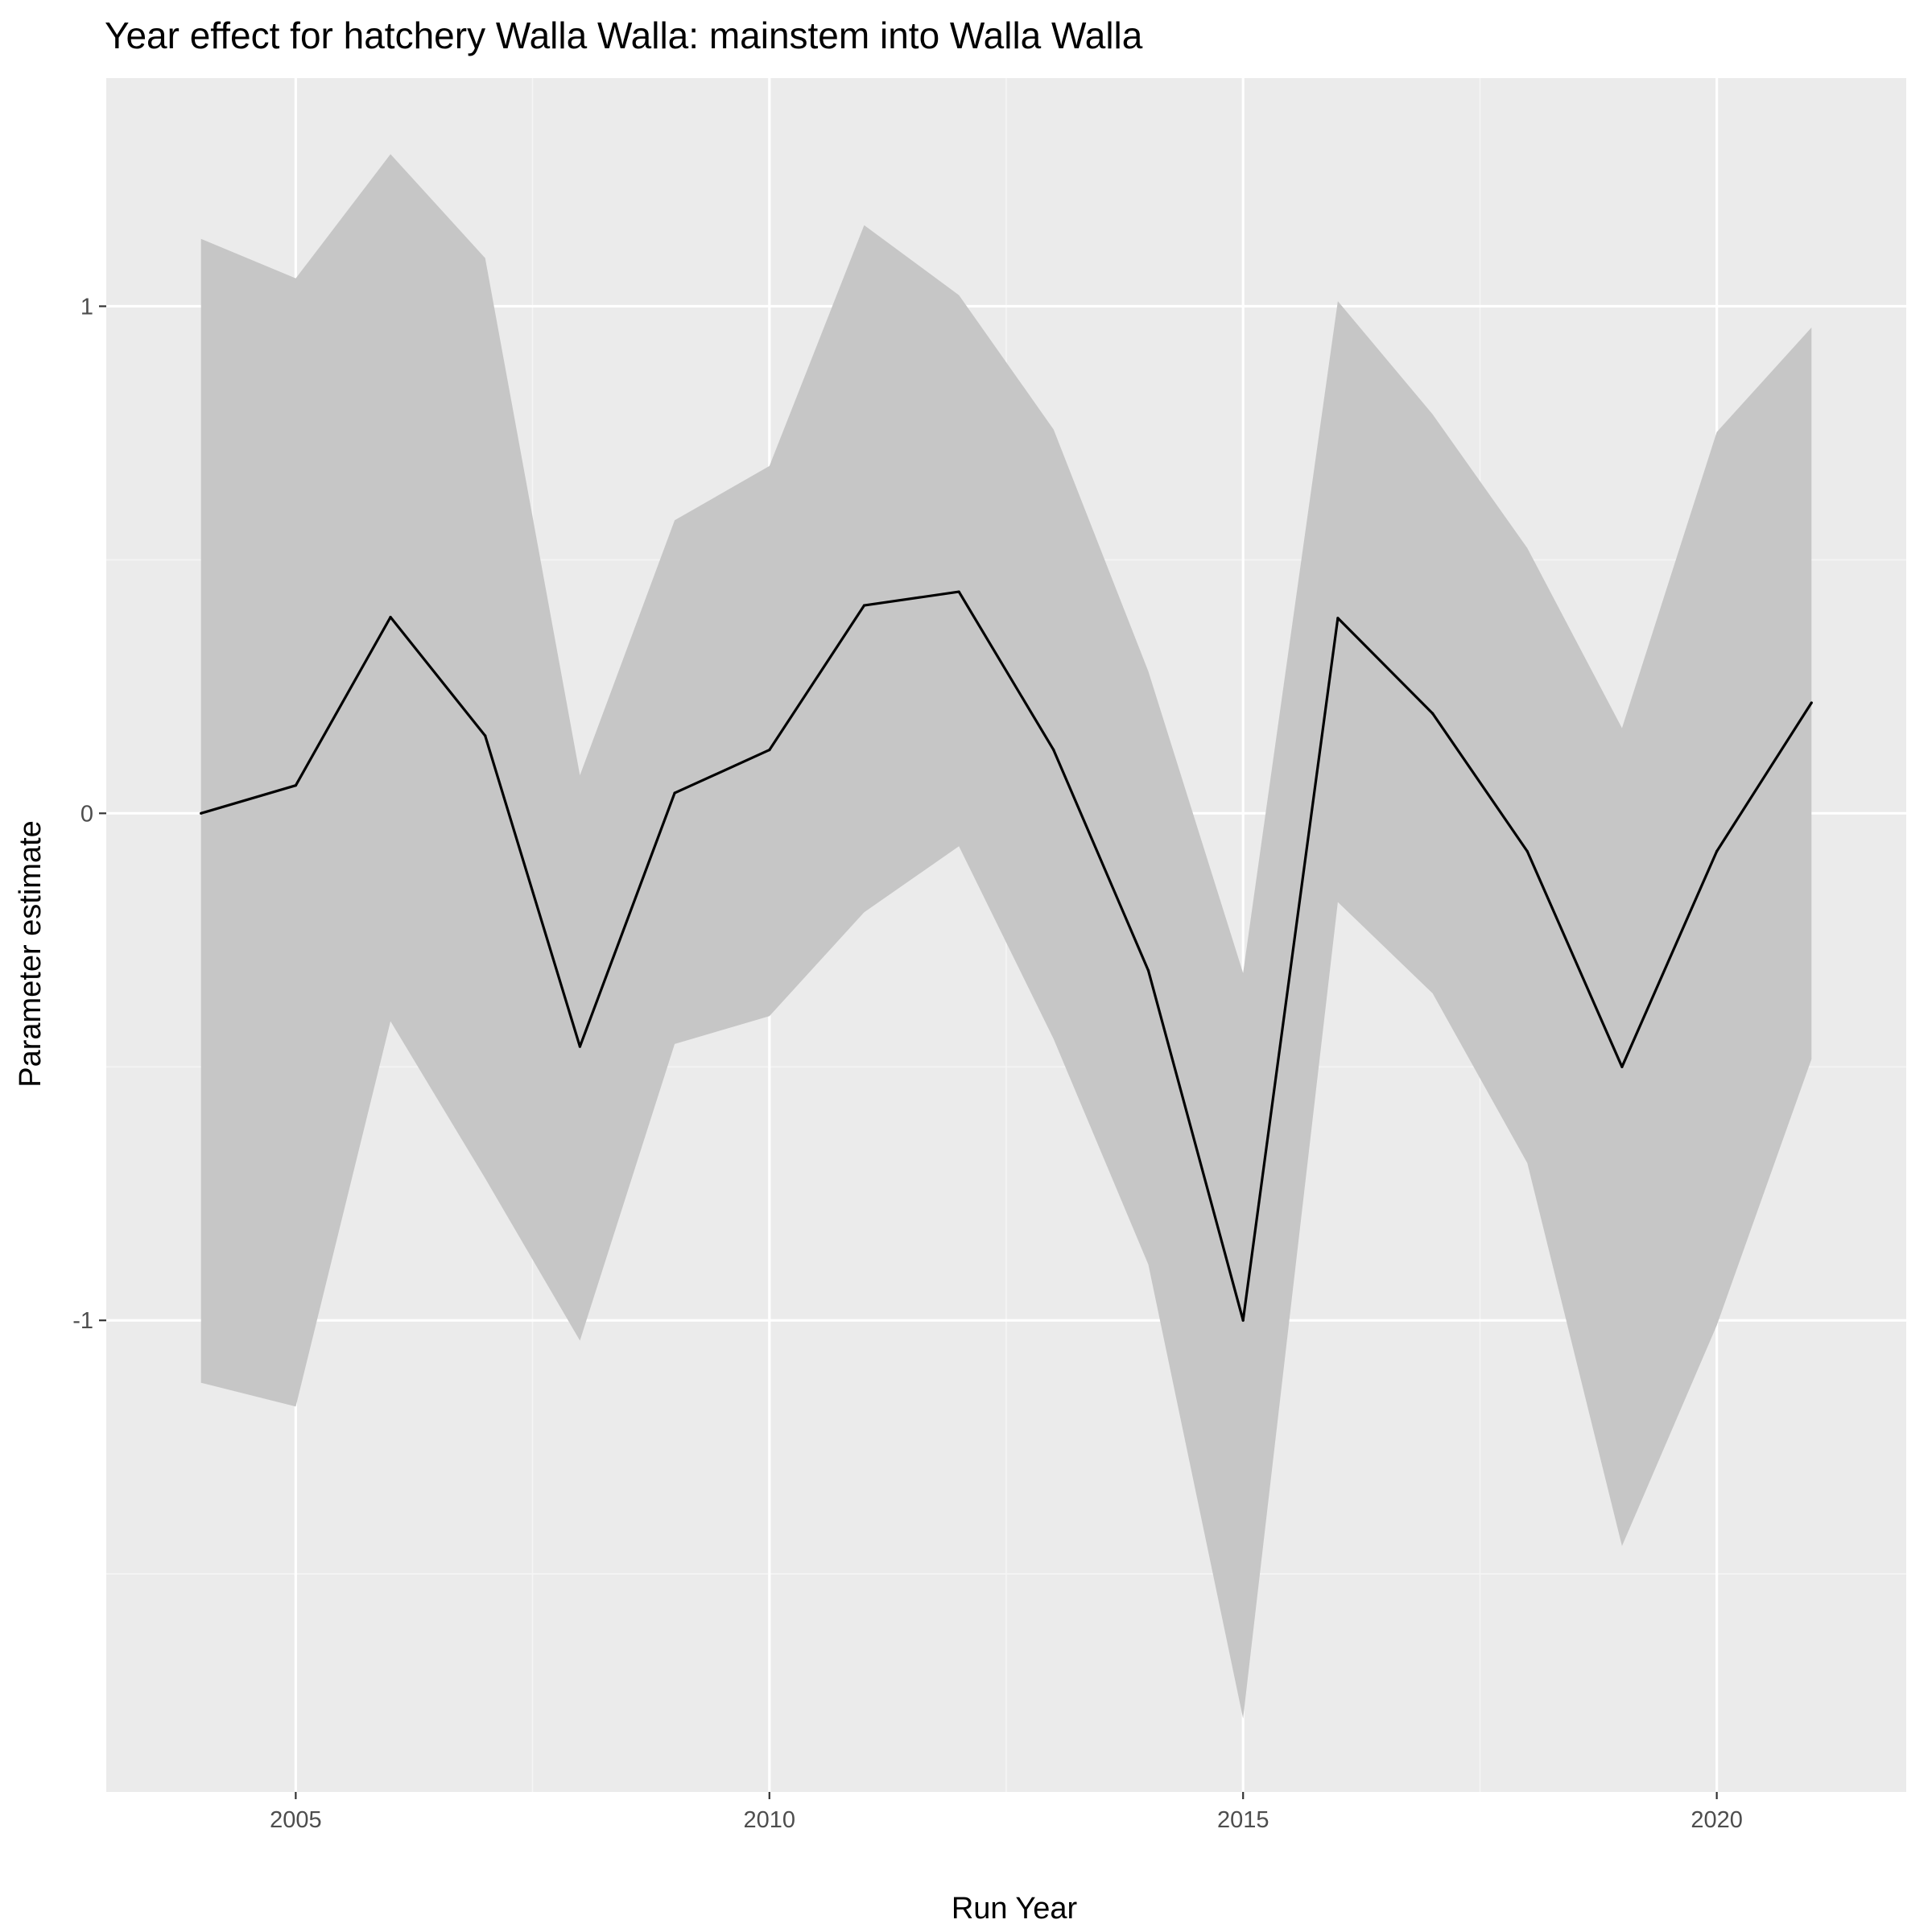 This screenshot has width=1932, height=1932. What do you see at coordinates (86, 307) in the screenshot?
I see `y-tick-label: 1` at bounding box center [86, 307].